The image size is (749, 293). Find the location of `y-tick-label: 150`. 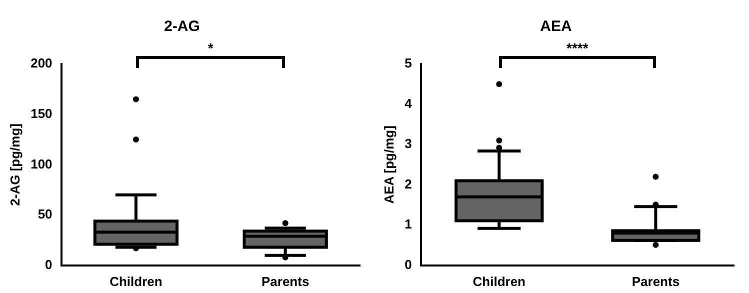

y-tick-label: 150 is located at coordinates (41, 113).